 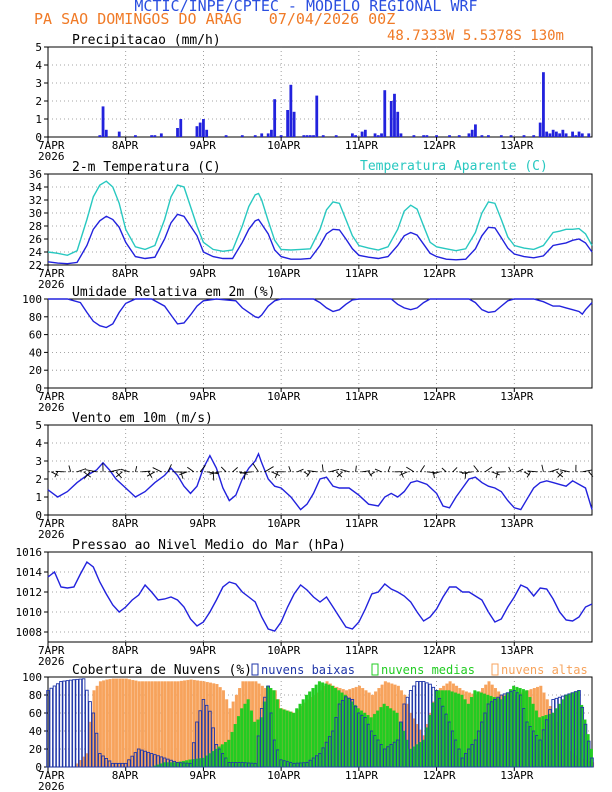 I want to click on legend-label: nuvens baixas, so click(x=308, y=670).